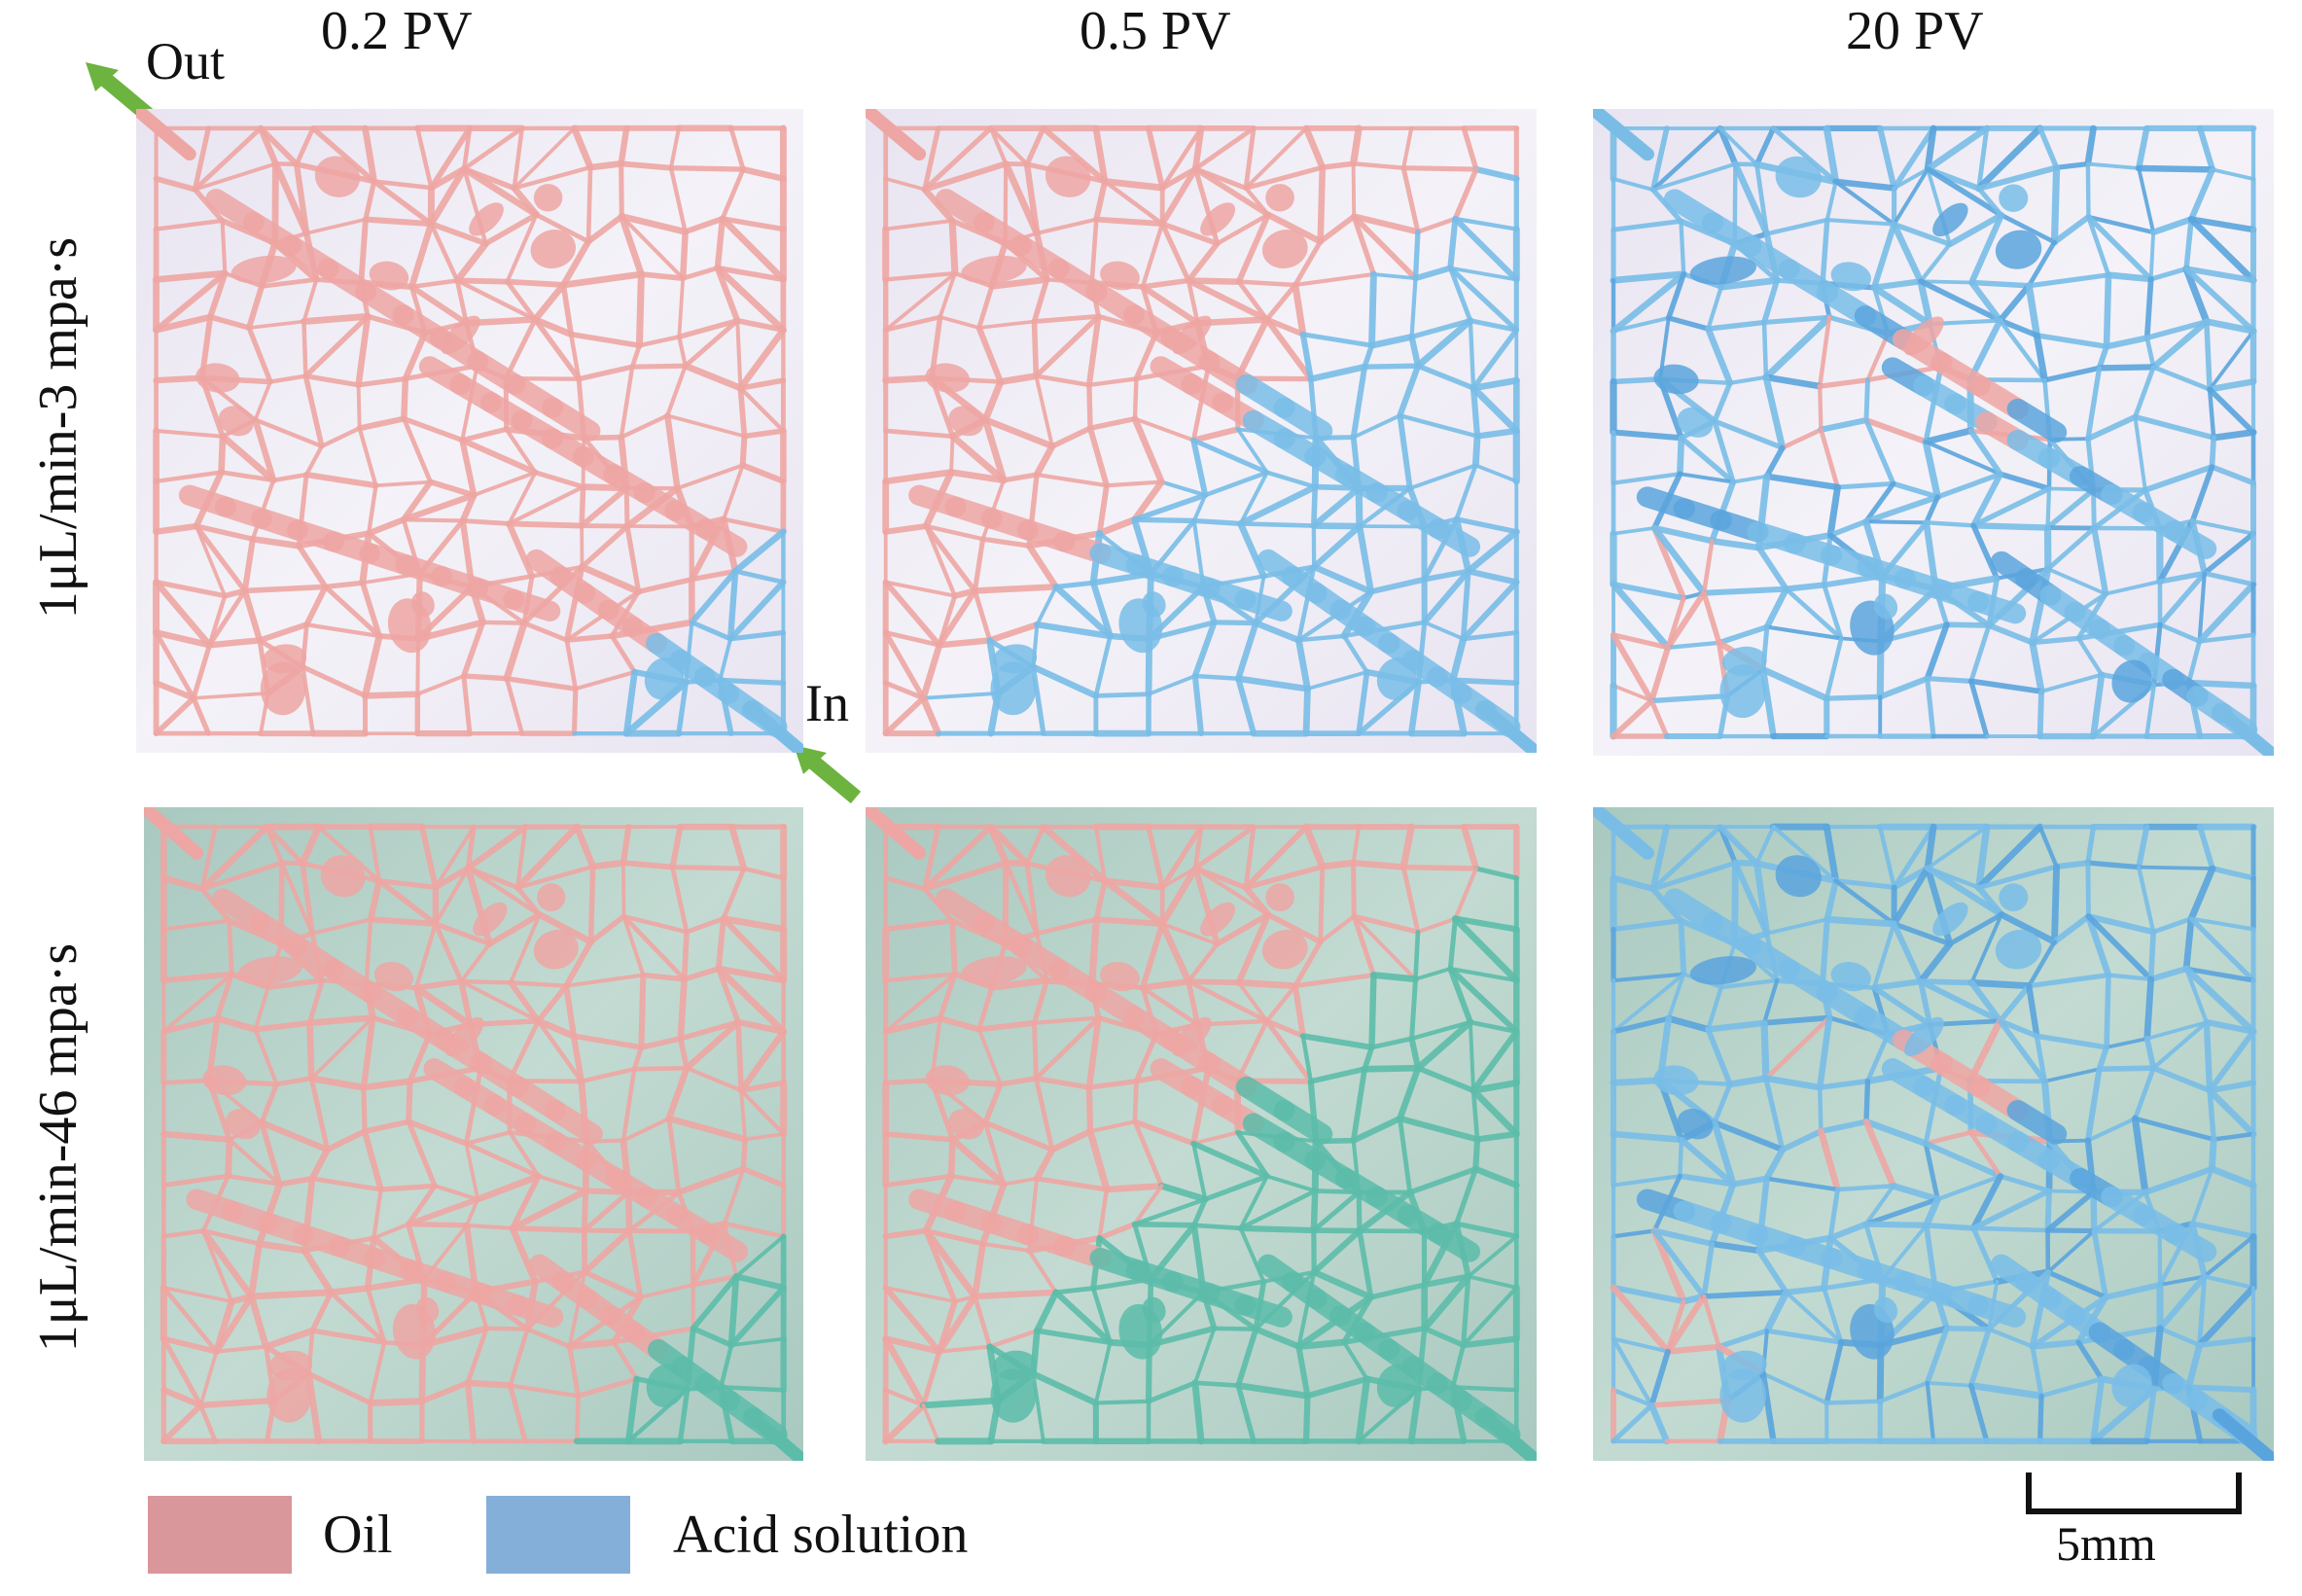 Image resolution: width=2302 pixels, height=1596 pixels. What do you see at coordinates (1915, 31) in the screenshot?
I see `column-title-2: 20 PV` at bounding box center [1915, 31].